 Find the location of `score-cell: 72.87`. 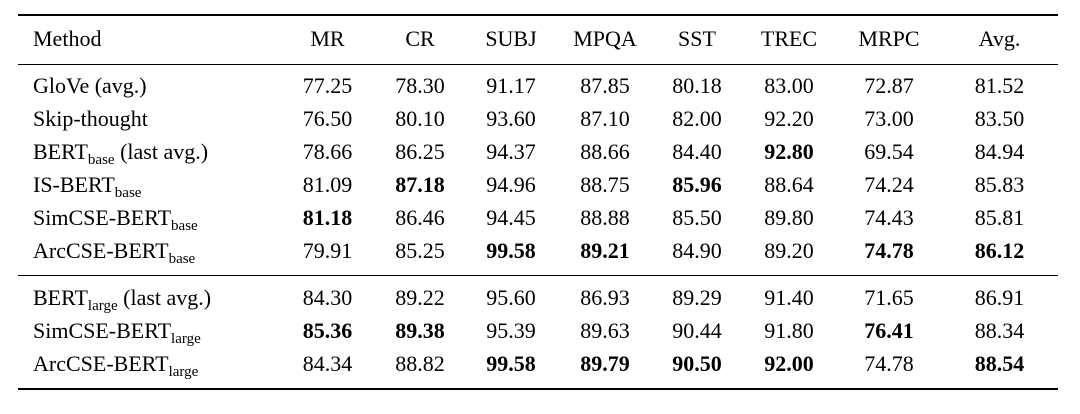

score-cell: 72.87 is located at coordinates (889, 85).